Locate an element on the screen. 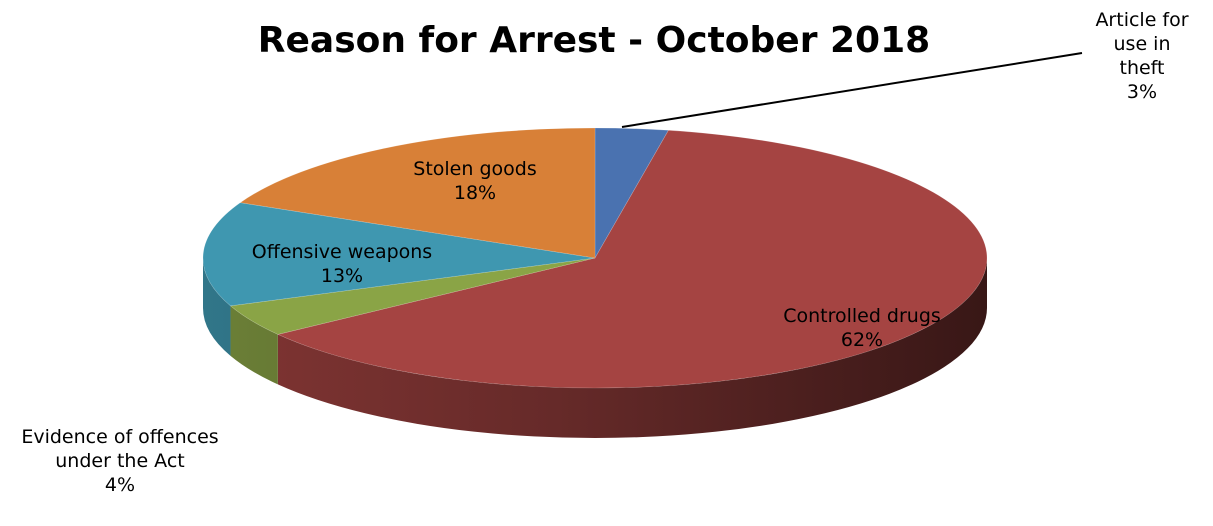  leader-lines is located at coordinates (852, 90).